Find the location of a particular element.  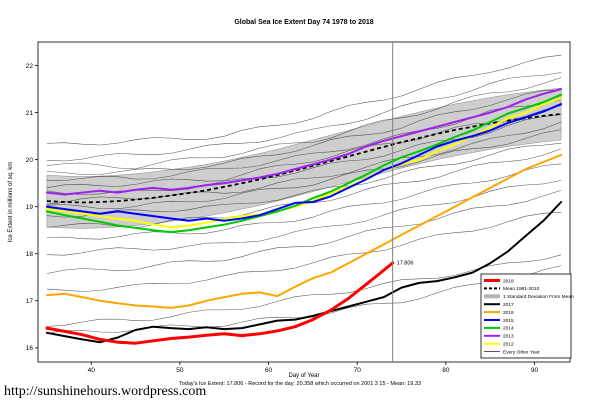

series-line-2018 is located at coordinates (220, 303).